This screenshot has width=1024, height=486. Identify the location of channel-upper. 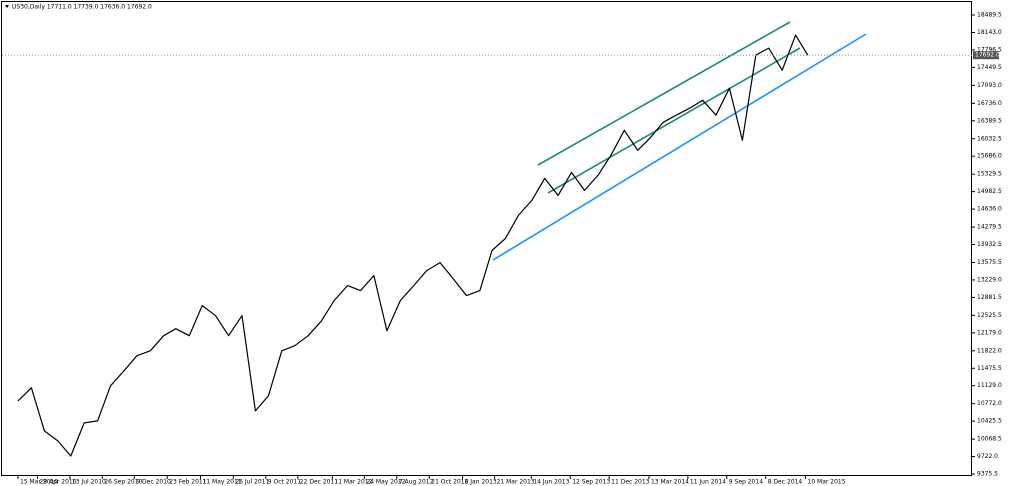
(664, 93).